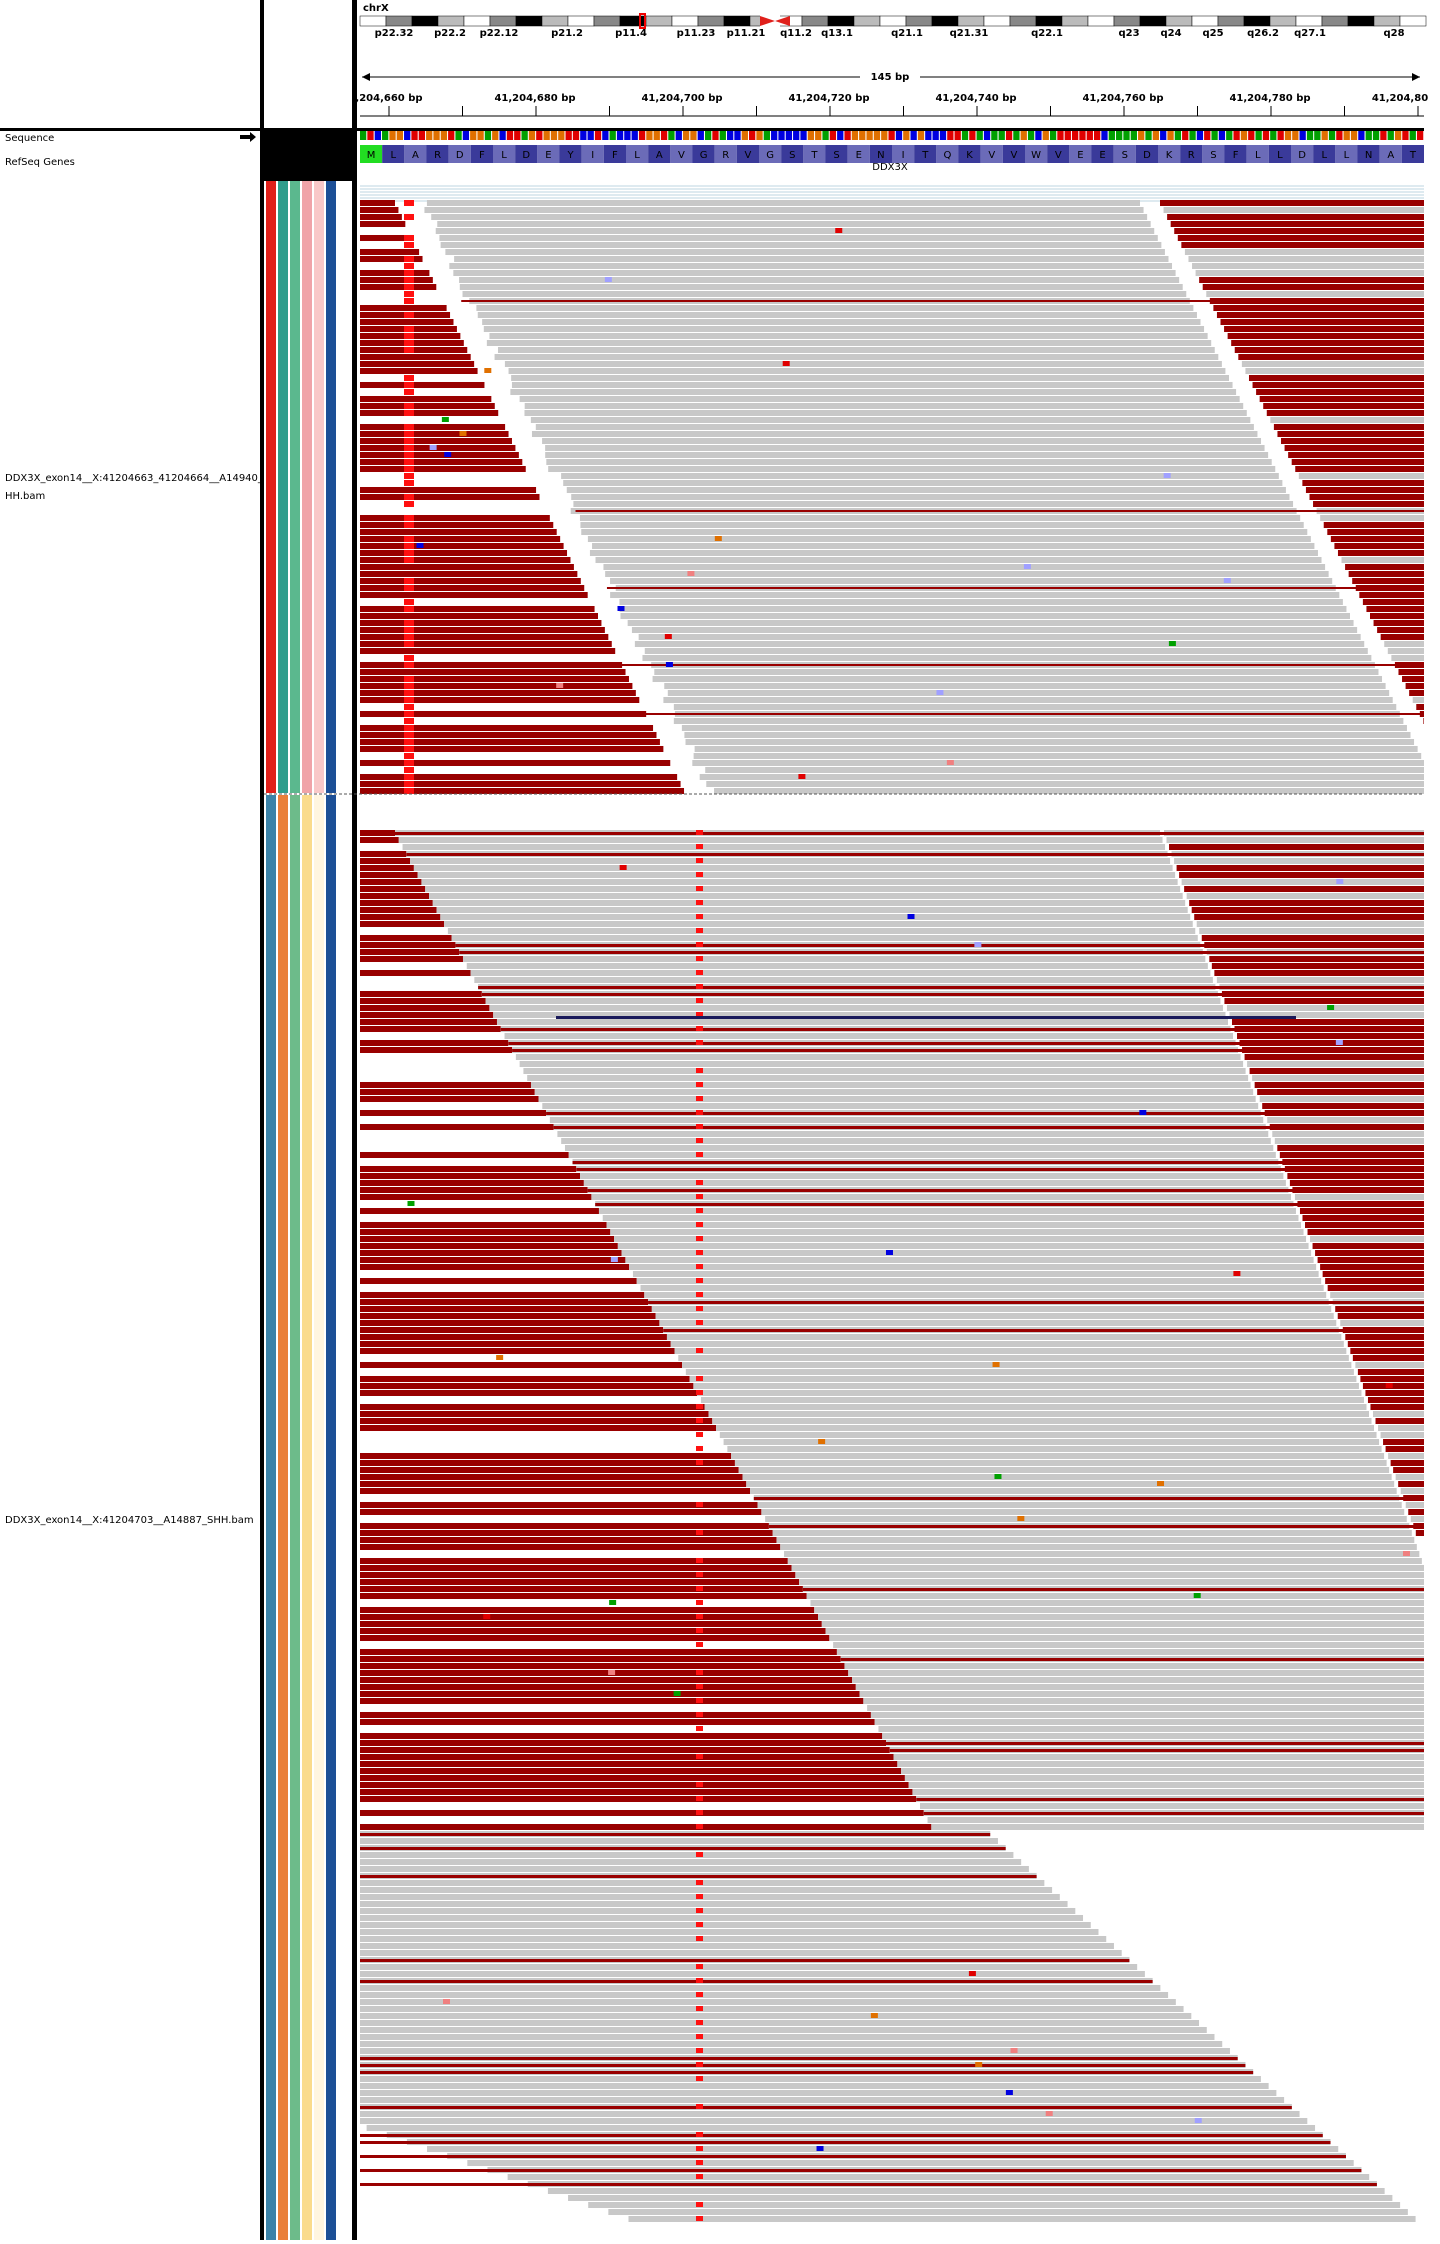 This screenshot has width=1440, height=2244. What do you see at coordinates (1191, 155) in the screenshot?
I see `amino-acid: R` at bounding box center [1191, 155].